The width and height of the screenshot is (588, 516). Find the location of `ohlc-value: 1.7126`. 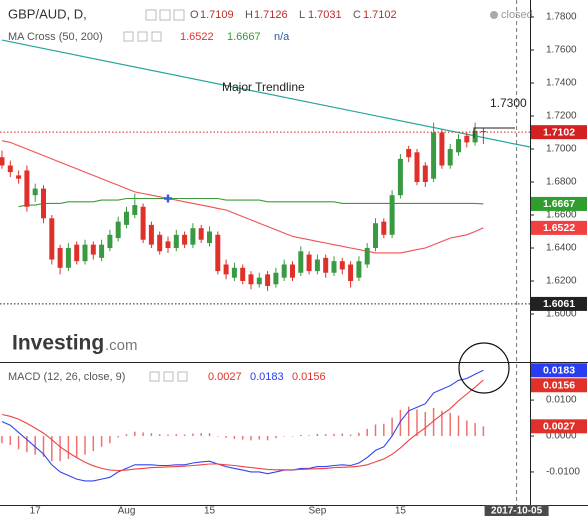

ohlc-value: 1.7126 is located at coordinates (271, 15).